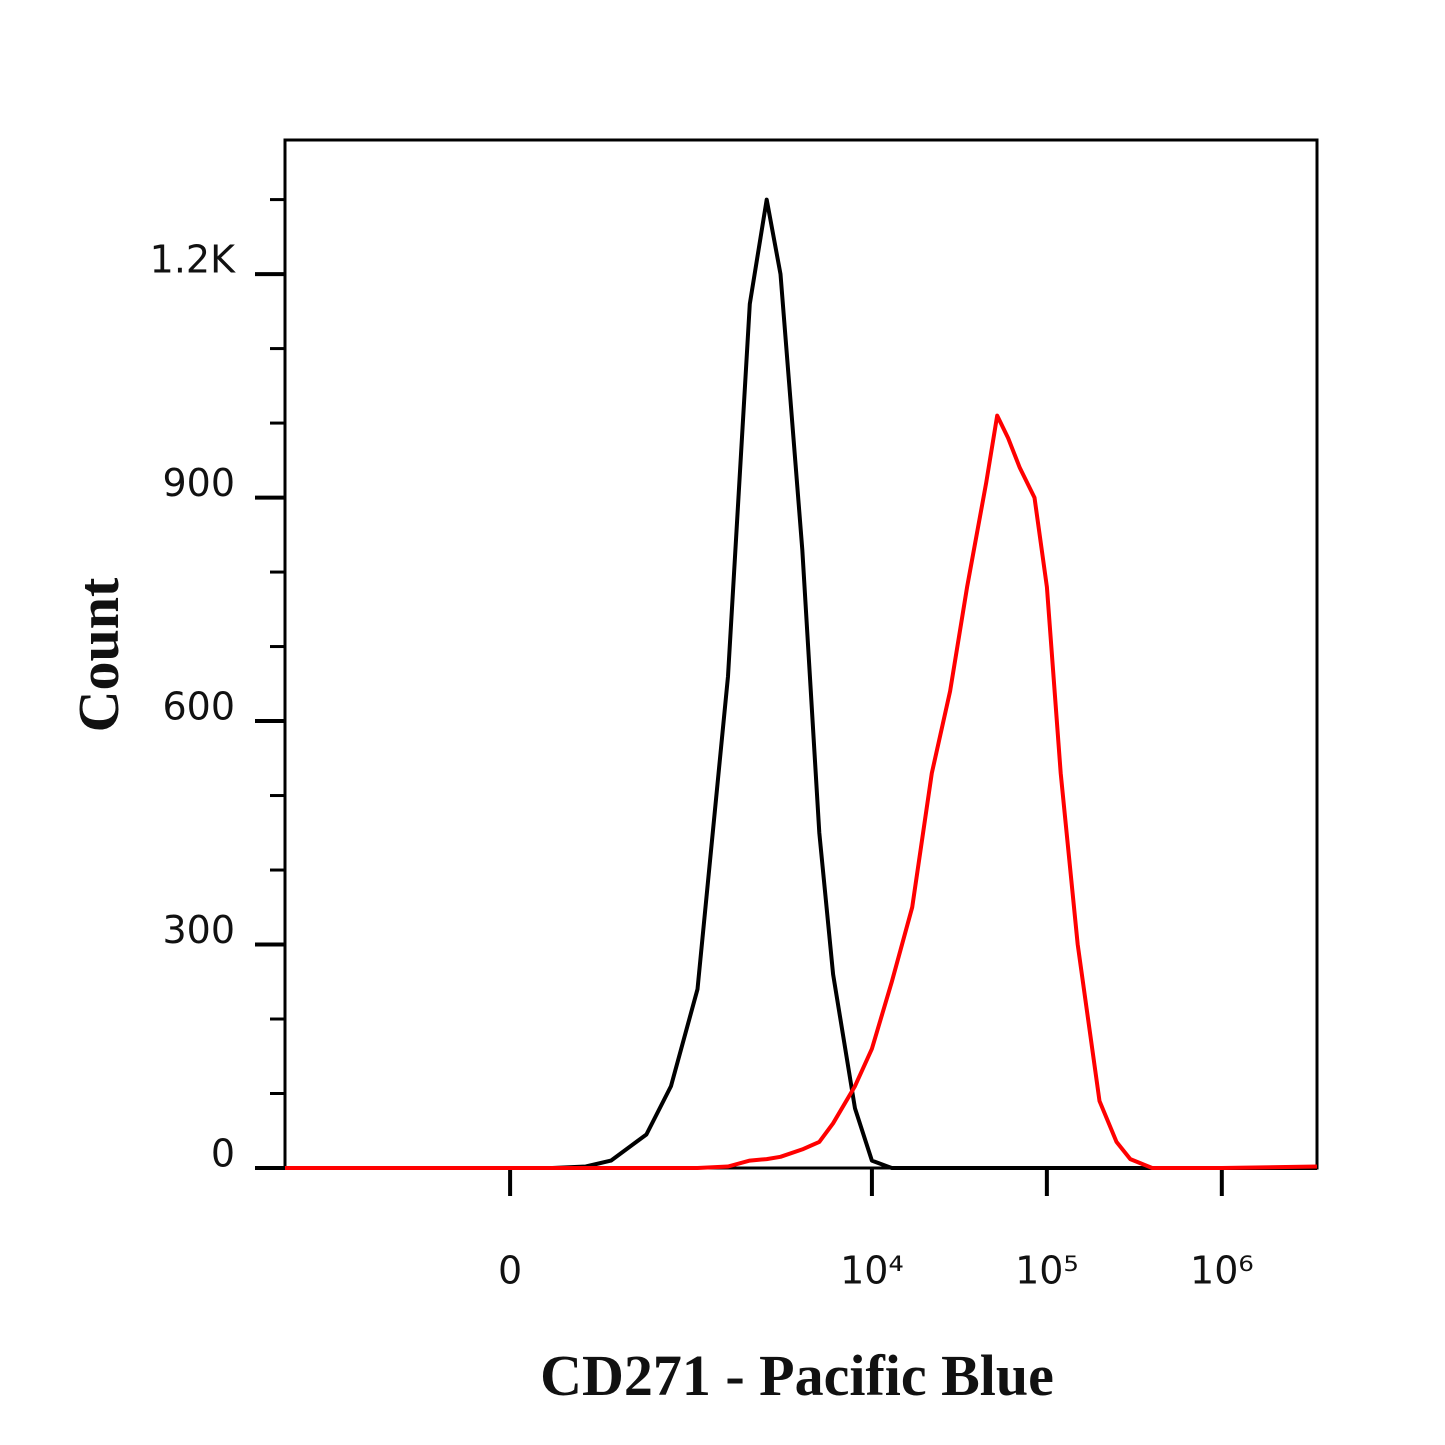 The height and width of the screenshot is (1445, 1445). What do you see at coordinates (1047, 1271) in the screenshot?
I see `x-tick-label: 10⁵` at bounding box center [1047, 1271].